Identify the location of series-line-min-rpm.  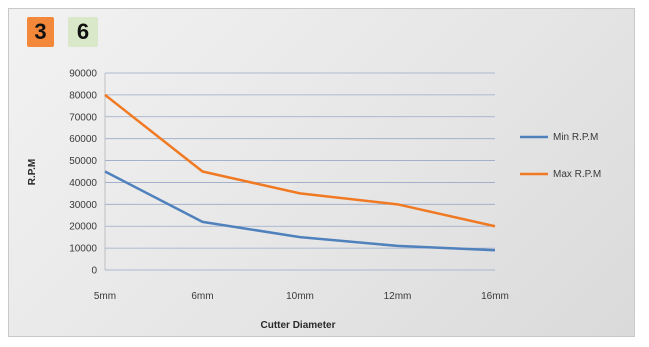
(300, 211).